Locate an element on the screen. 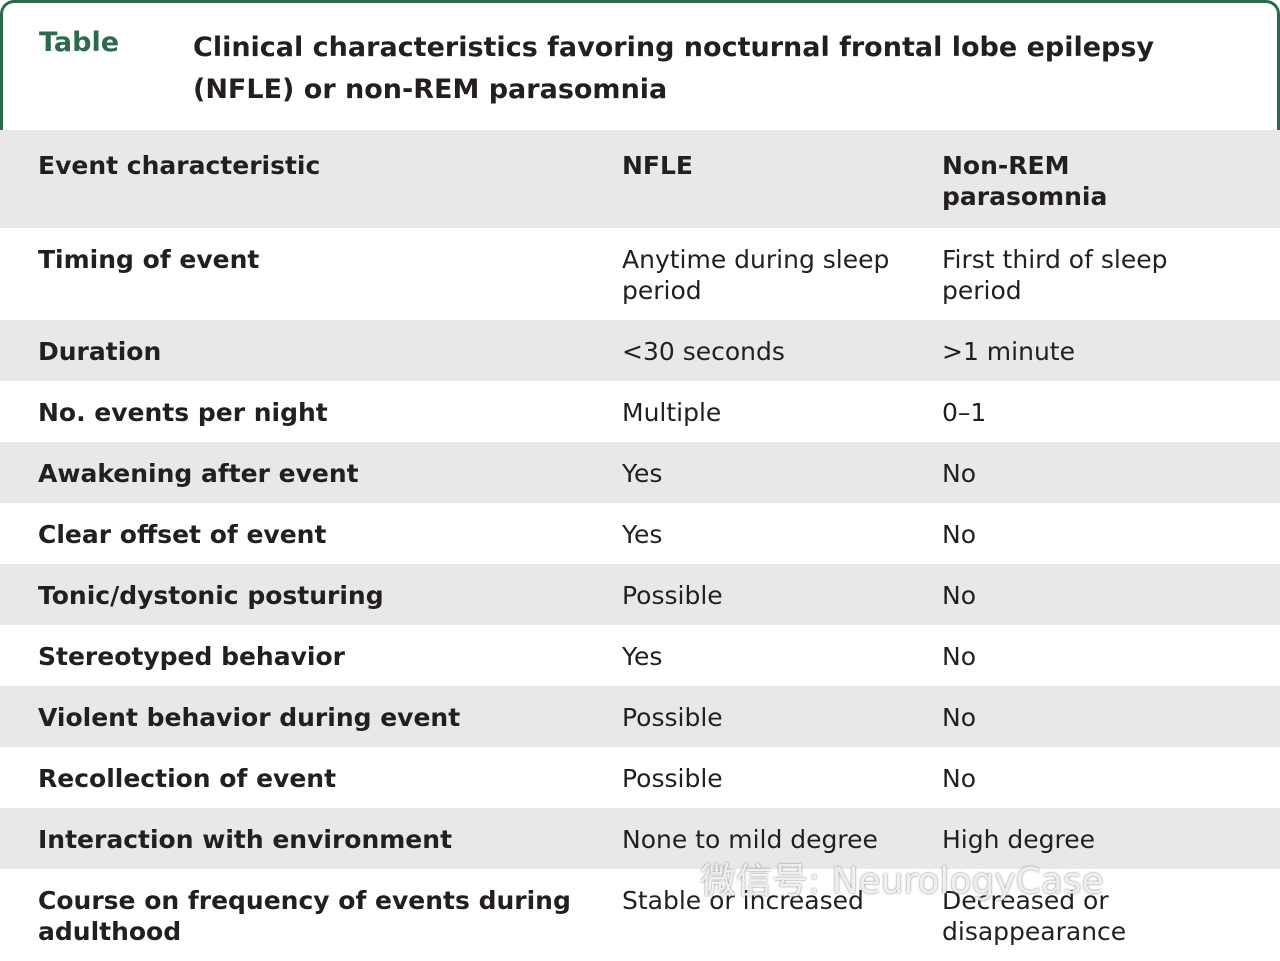 This screenshot has height=961, width=1280. column-header: NFLE is located at coordinates (658, 165).